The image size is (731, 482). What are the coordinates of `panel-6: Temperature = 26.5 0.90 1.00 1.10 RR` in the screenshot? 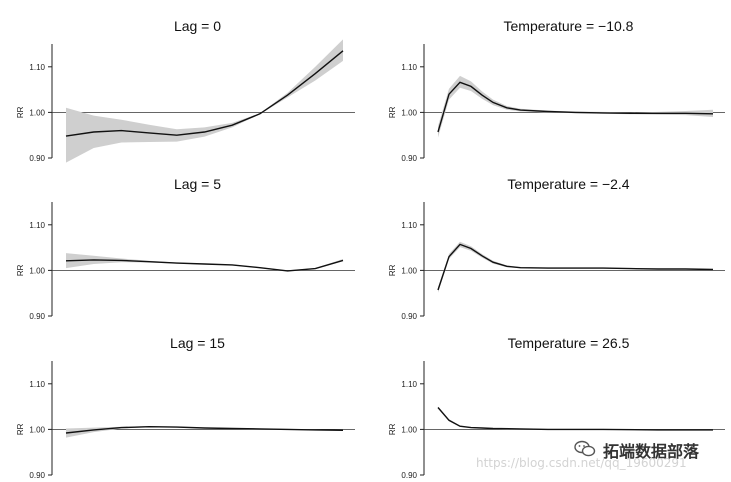 It's located at (556, 407).